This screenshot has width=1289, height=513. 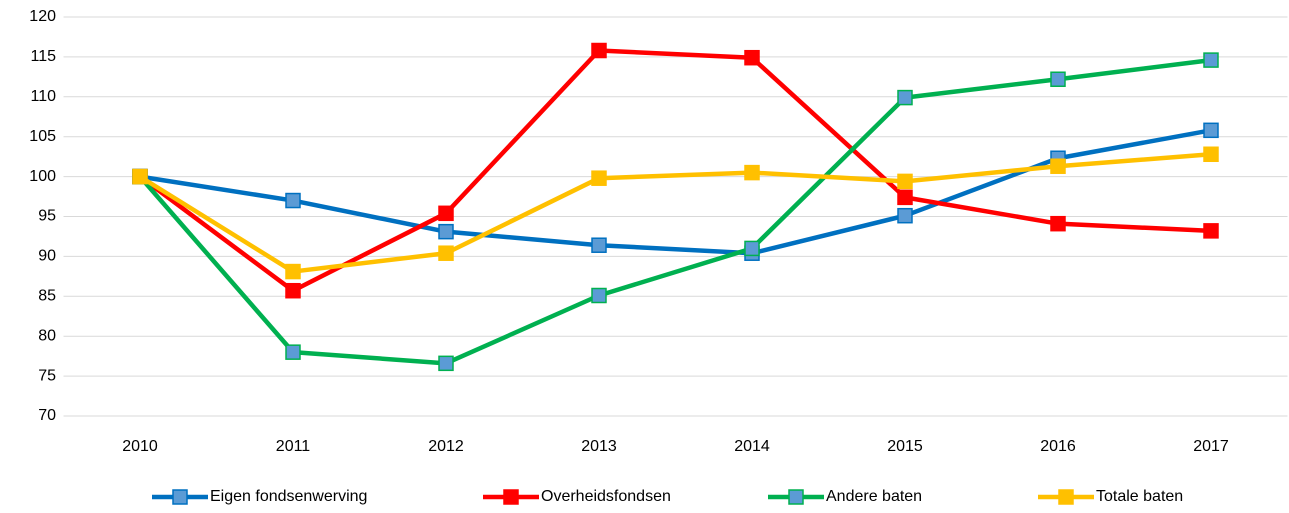 What do you see at coordinates (47, 415) in the screenshot?
I see `y-tick-label: 70` at bounding box center [47, 415].